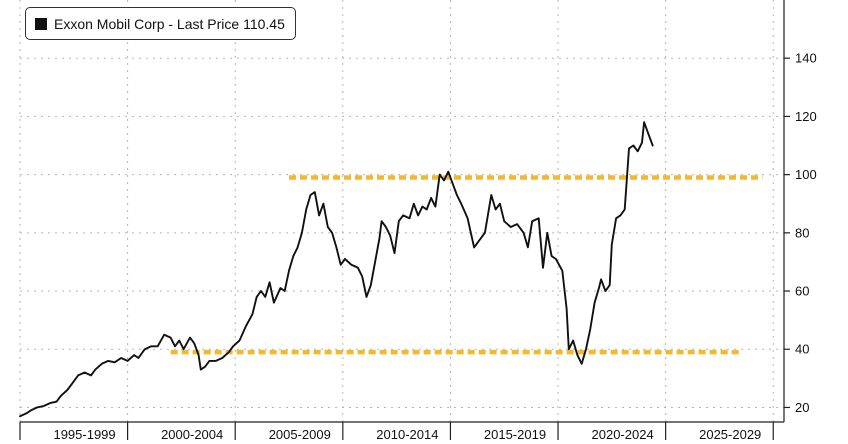 The image size is (848, 444). Describe the element at coordinates (623, 434) in the screenshot. I see `x-tick-label: 2020-2024` at that location.